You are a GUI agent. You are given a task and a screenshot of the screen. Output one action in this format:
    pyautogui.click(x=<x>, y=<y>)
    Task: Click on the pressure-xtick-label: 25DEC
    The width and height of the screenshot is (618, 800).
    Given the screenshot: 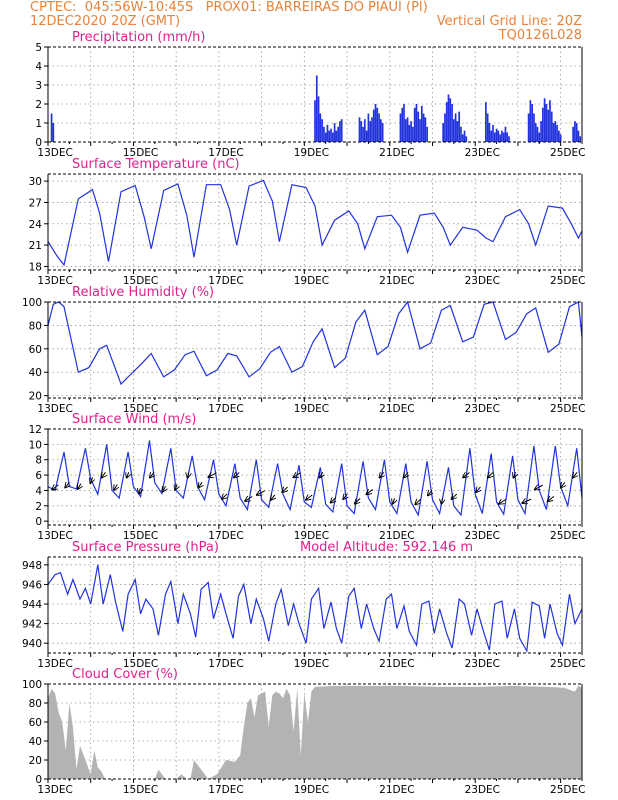 What is the action you would take?
    pyautogui.click(x=567, y=664)
    